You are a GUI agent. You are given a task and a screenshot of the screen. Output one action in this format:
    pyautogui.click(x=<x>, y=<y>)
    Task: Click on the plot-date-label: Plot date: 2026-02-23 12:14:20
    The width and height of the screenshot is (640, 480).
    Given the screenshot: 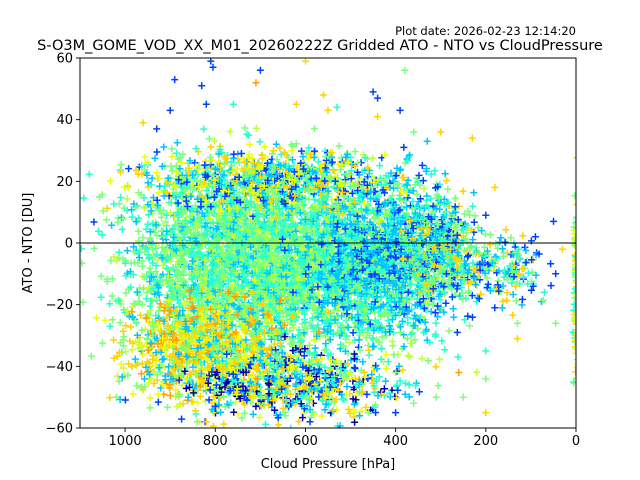 What is the action you would take?
    pyautogui.click(x=485, y=31)
    